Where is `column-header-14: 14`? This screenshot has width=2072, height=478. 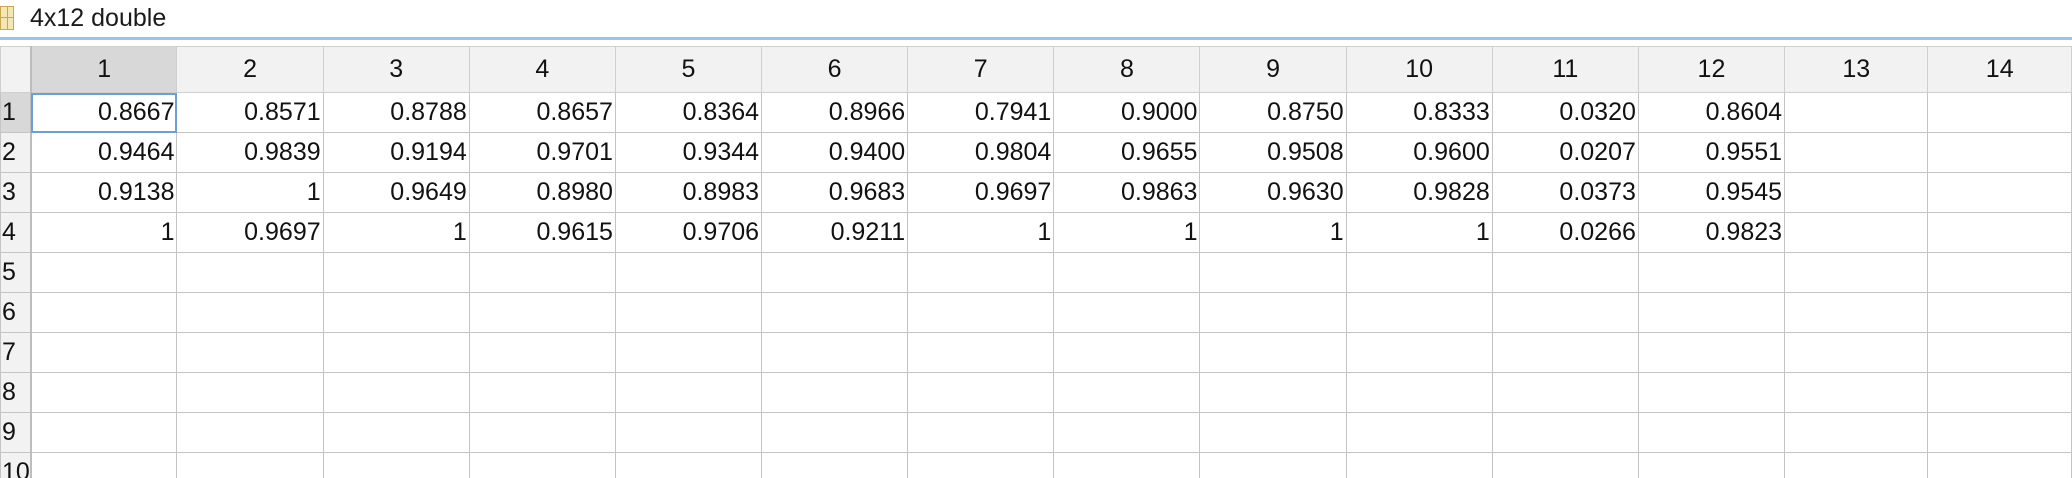
column-header-14: 14 is located at coordinates (1999, 69).